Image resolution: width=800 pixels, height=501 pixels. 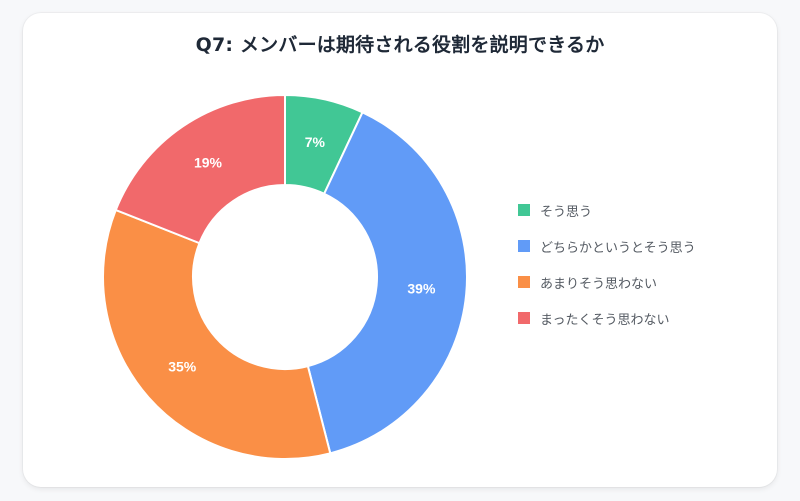 I want to click on legend-label: あまりそう思わない, so click(x=599, y=284).